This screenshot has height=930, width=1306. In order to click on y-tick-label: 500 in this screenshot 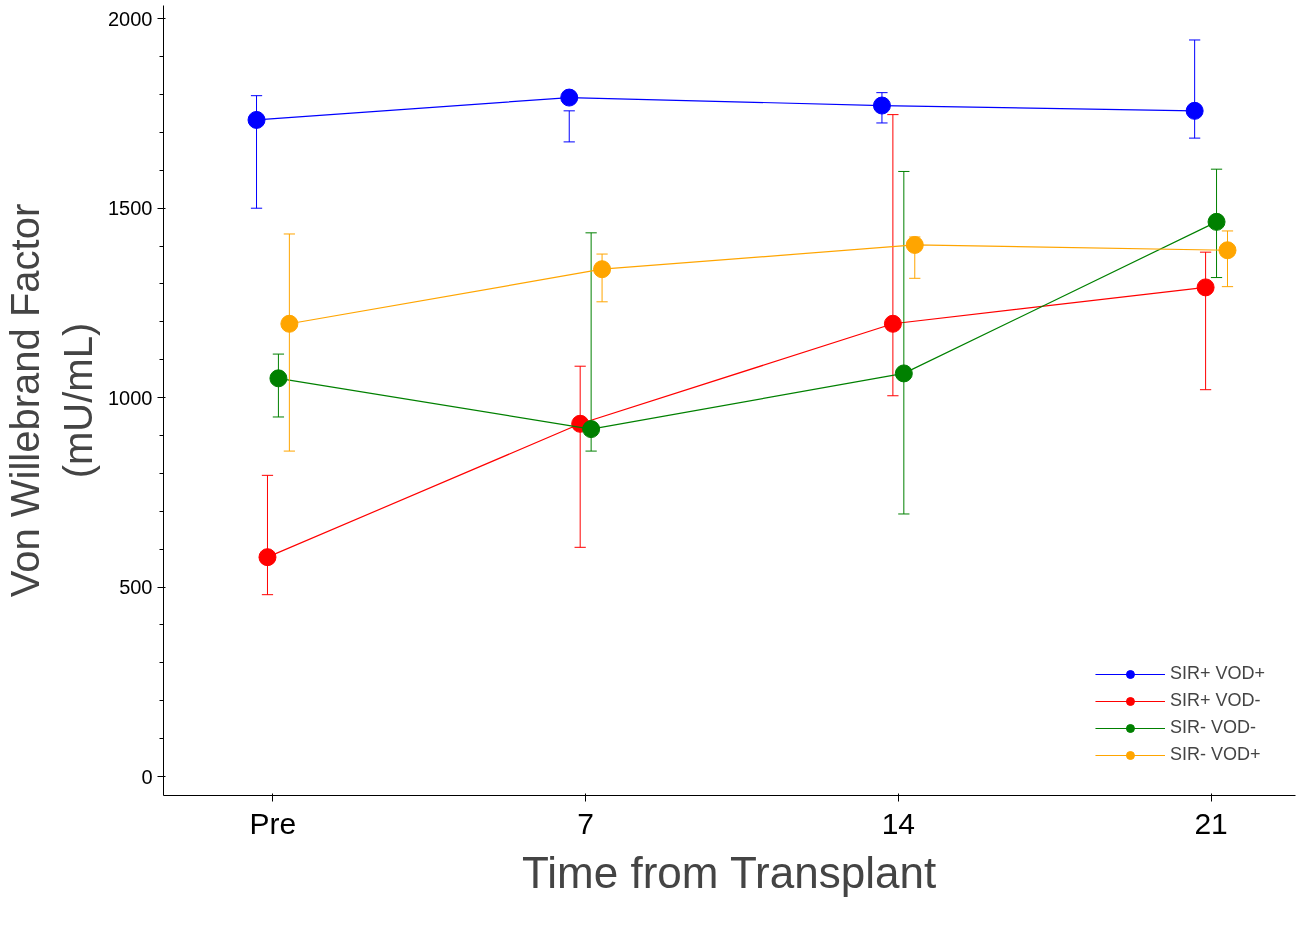, I will do `click(136, 587)`.